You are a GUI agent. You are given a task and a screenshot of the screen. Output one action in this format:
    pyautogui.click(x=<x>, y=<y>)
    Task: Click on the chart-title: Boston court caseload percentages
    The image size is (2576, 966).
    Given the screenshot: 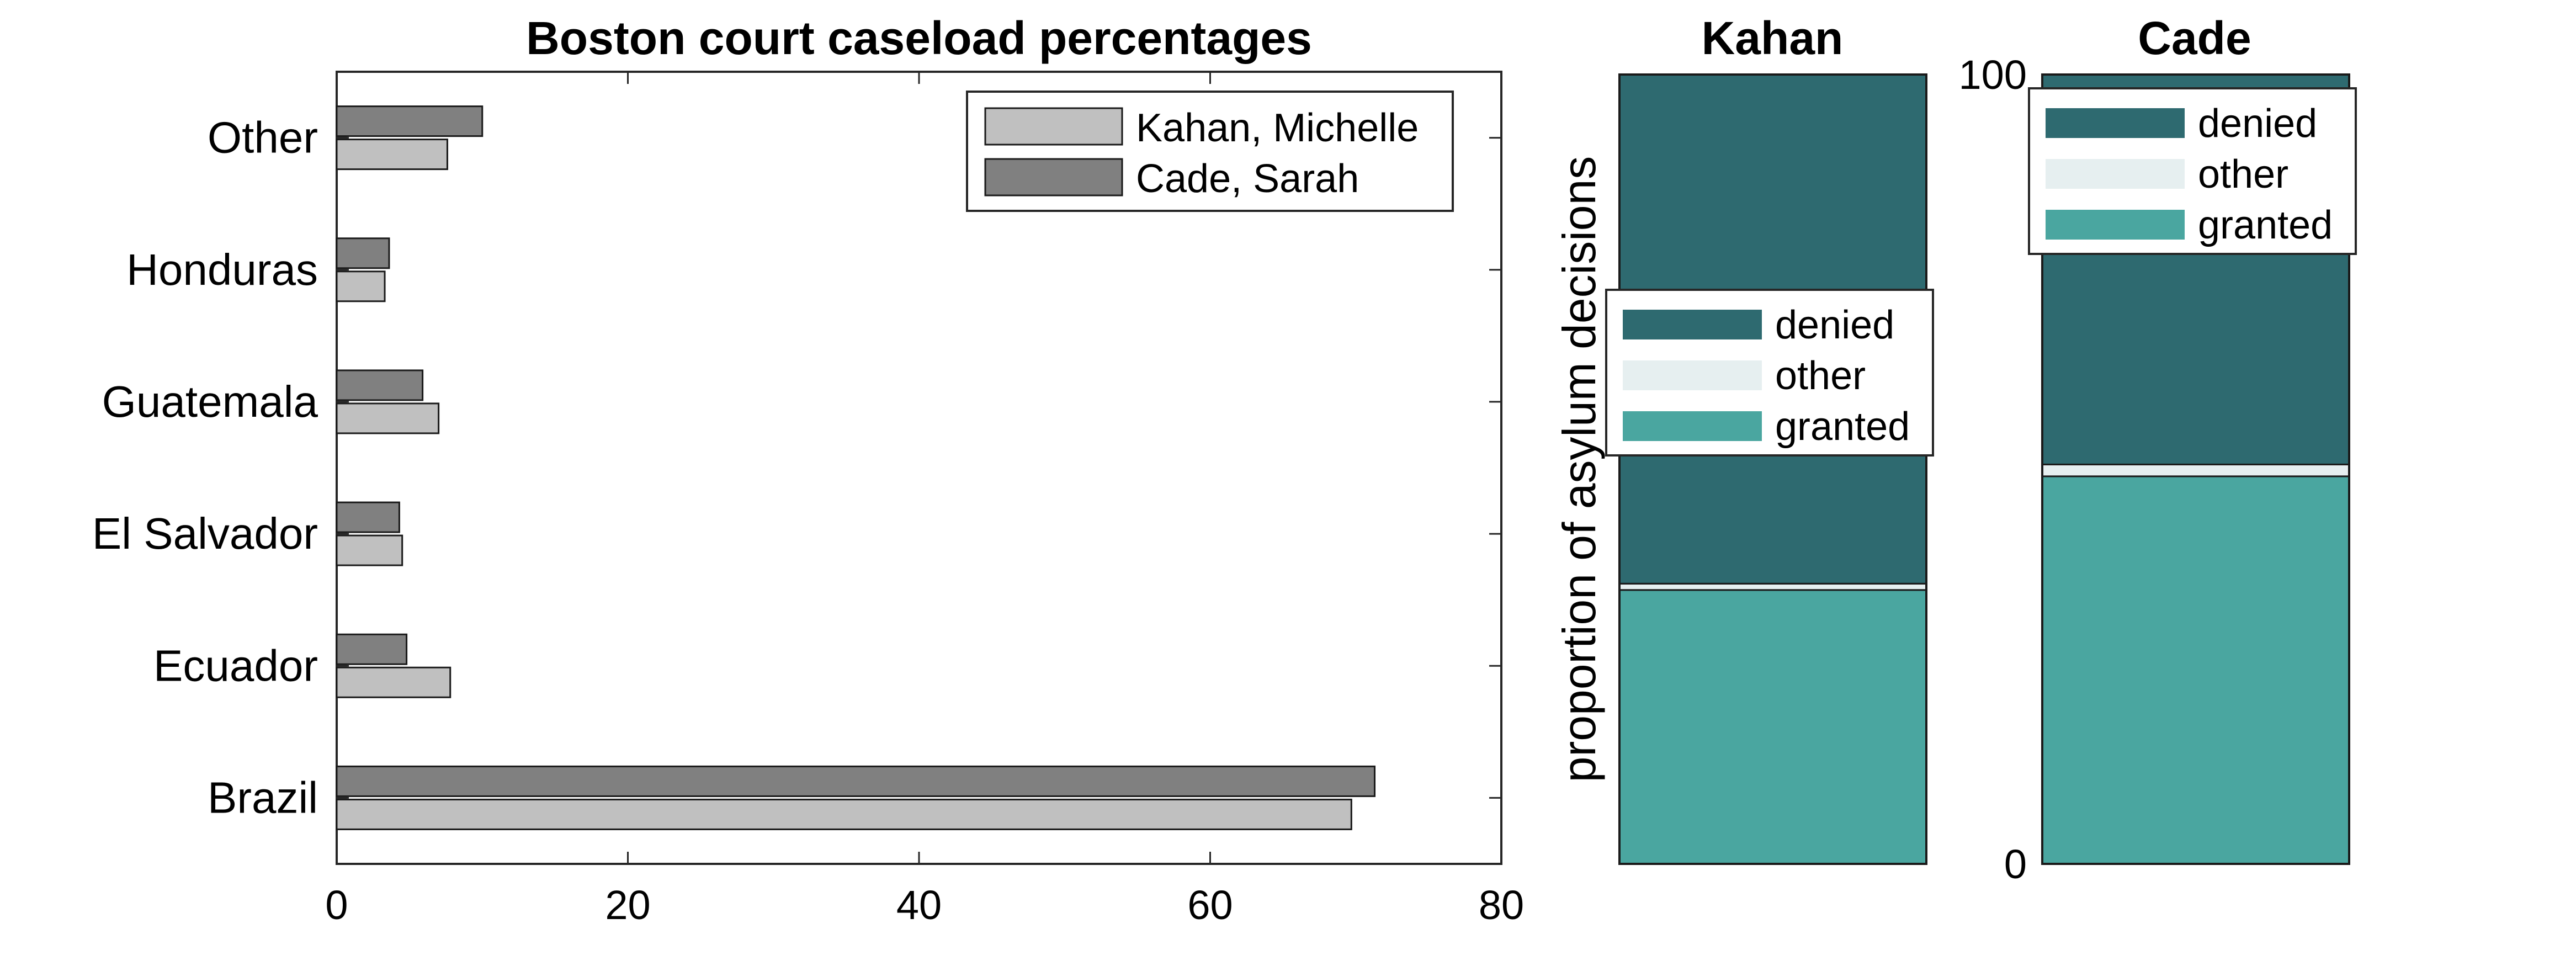 What is the action you would take?
    pyautogui.click(x=919, y=38)
    